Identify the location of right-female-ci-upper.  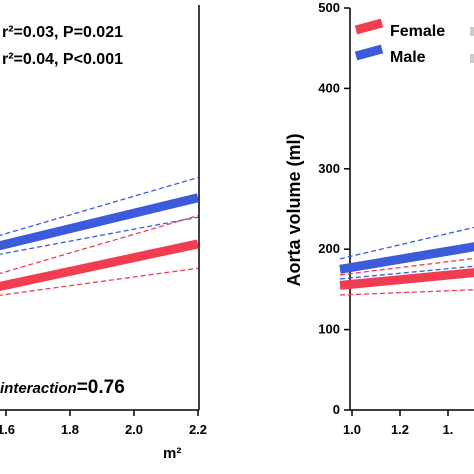
(406, 266).